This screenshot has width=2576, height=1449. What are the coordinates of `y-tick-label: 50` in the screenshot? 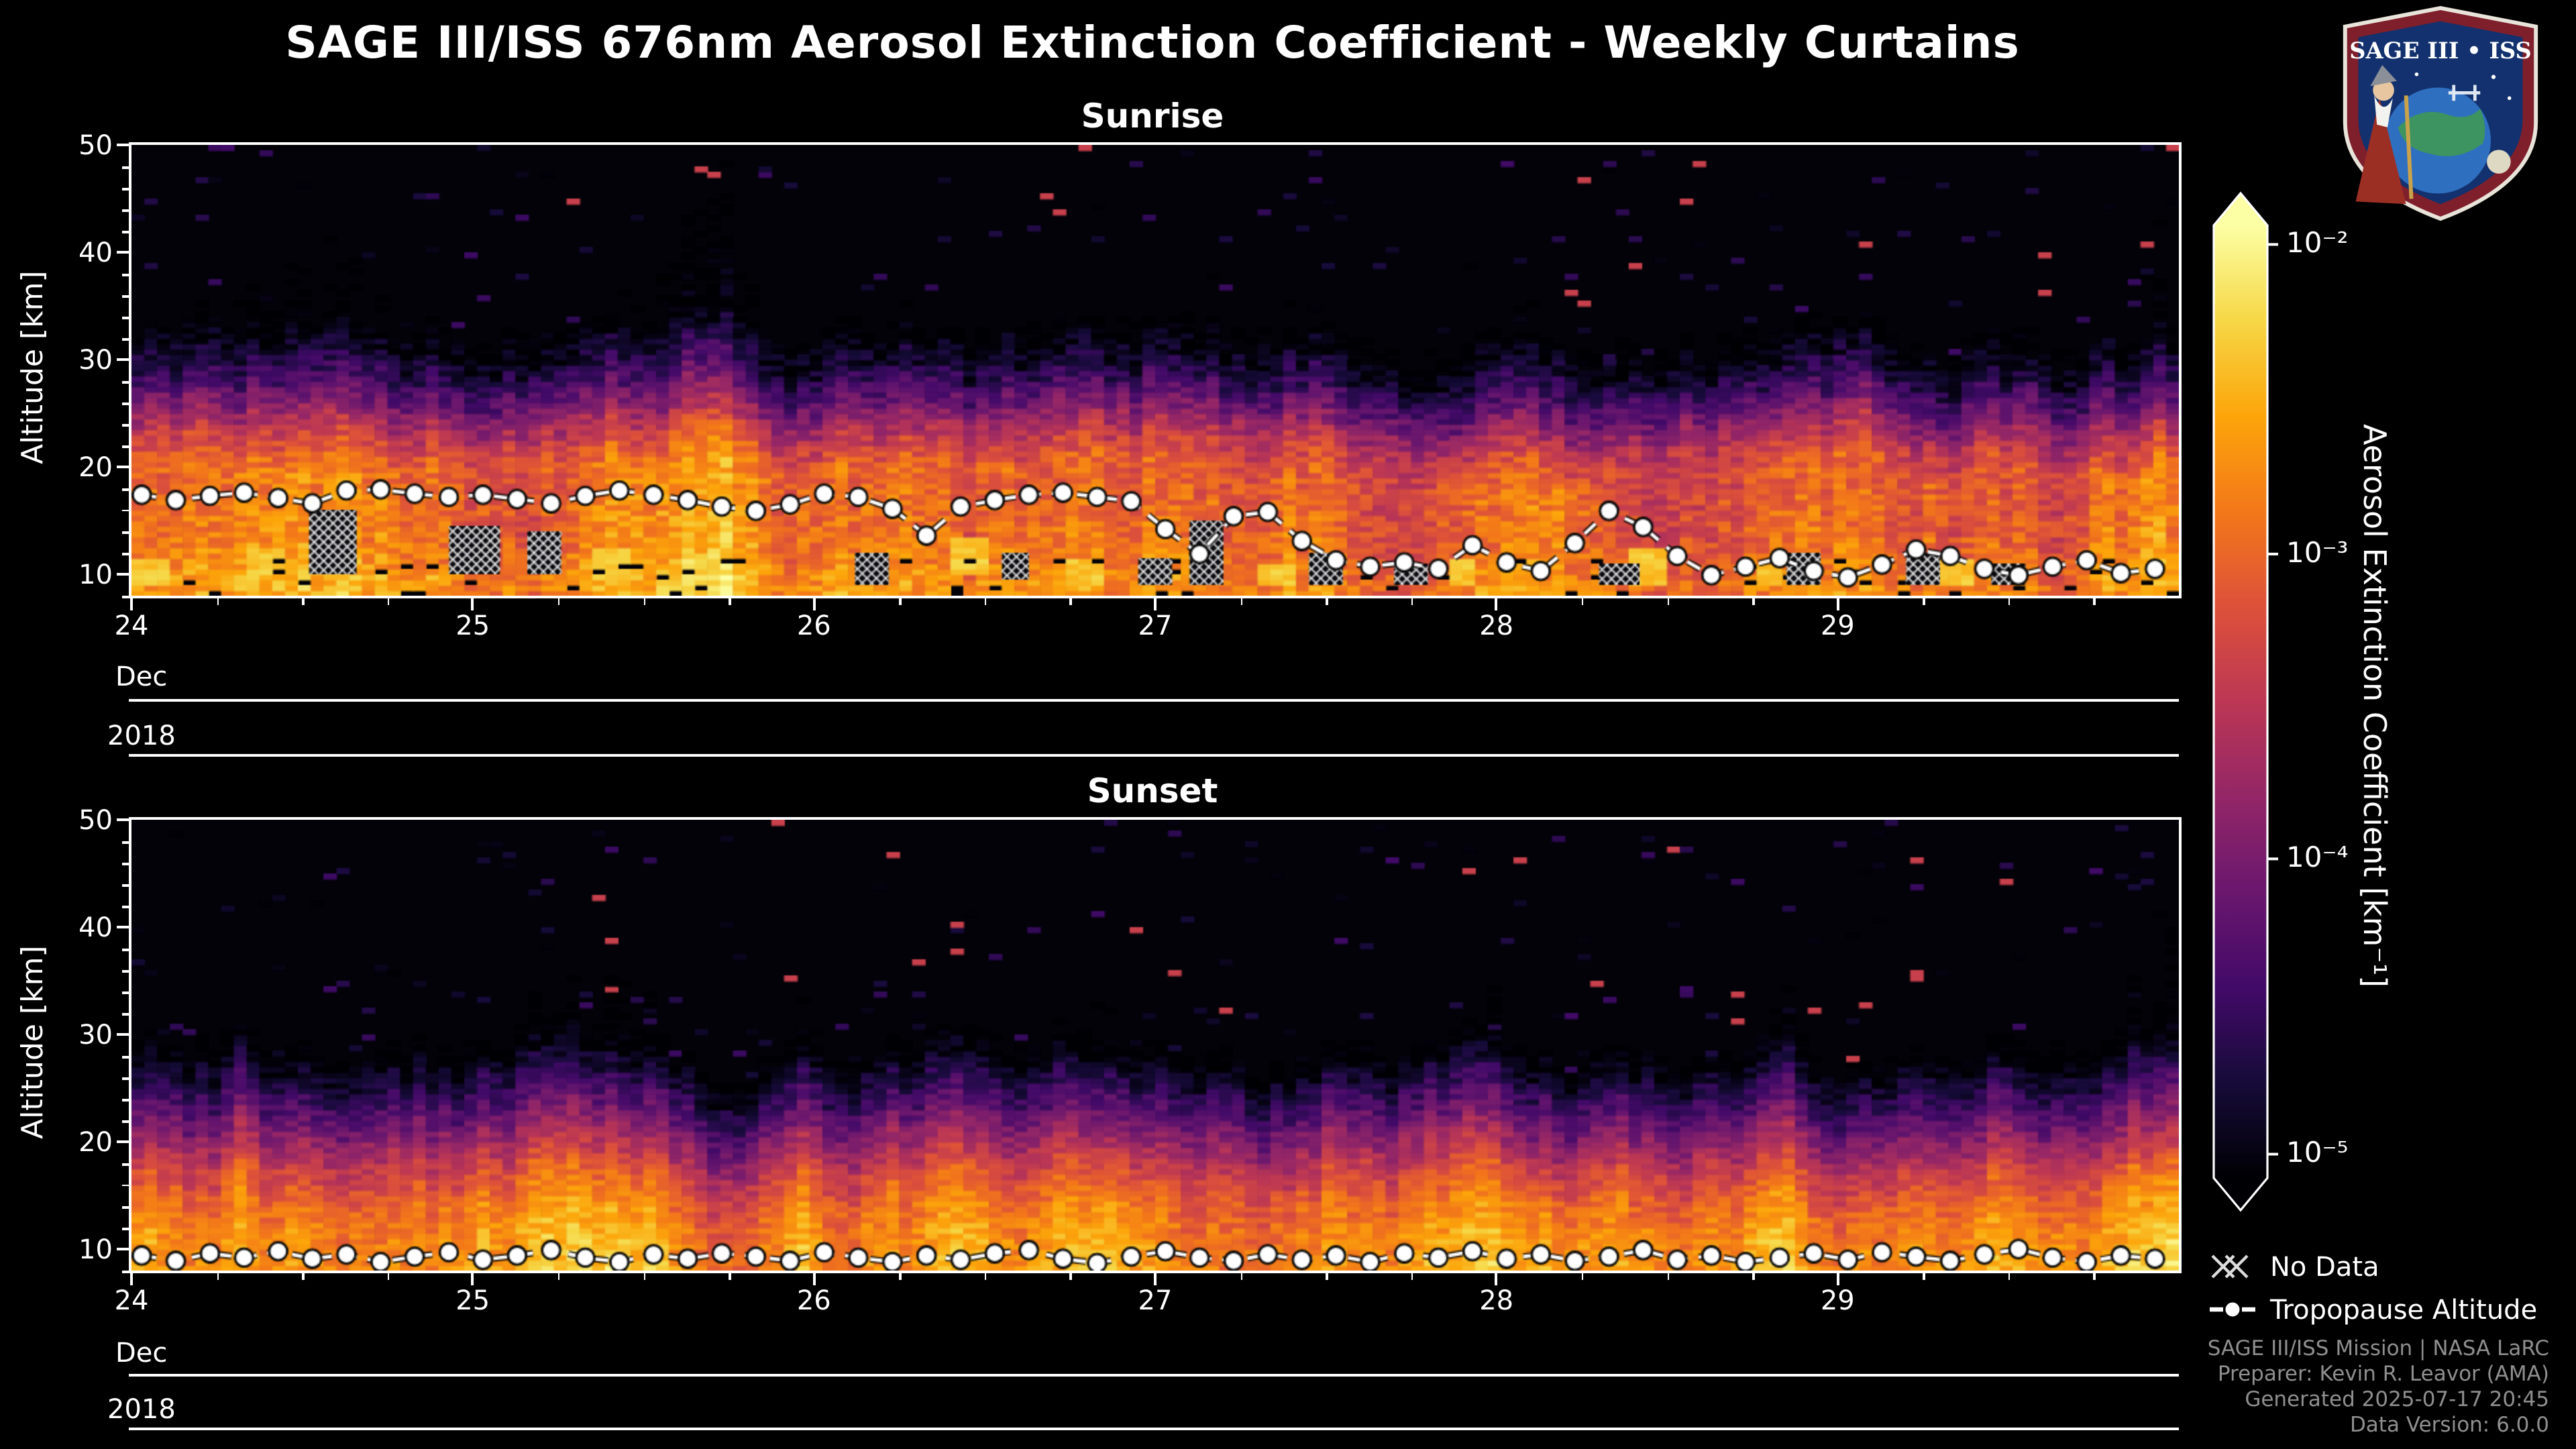 It's located at (95, 820).